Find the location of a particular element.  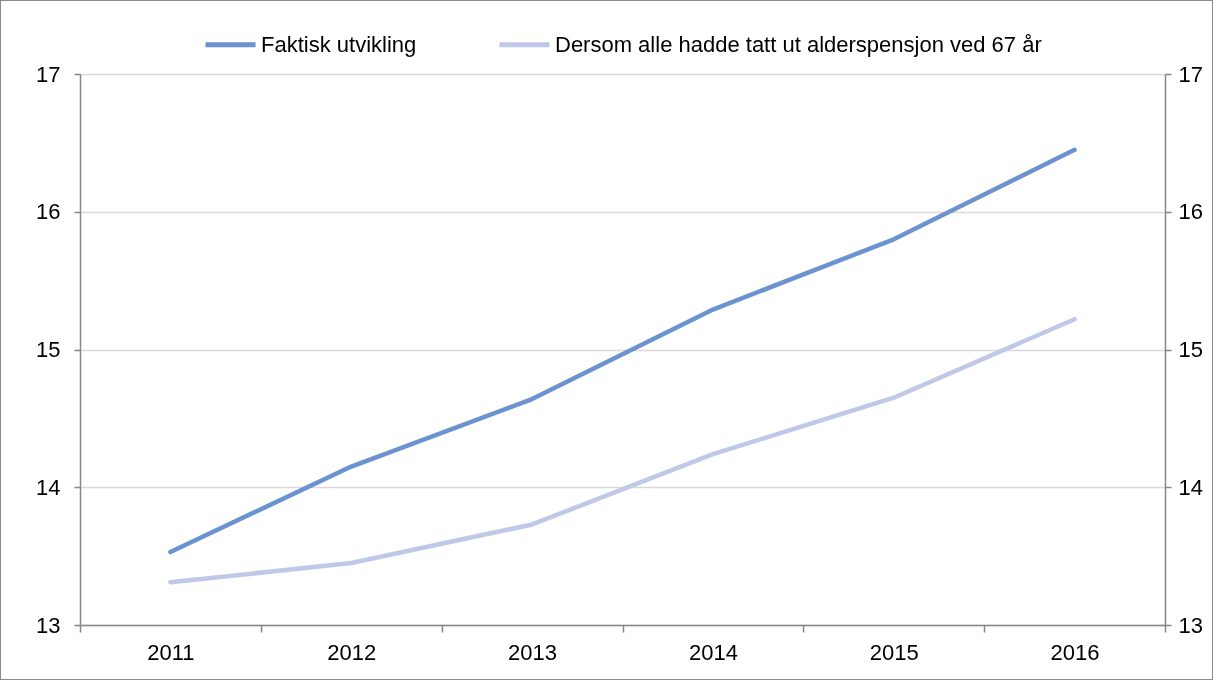

y2-tick-label: 17 is located at coordinates (1190, 74).